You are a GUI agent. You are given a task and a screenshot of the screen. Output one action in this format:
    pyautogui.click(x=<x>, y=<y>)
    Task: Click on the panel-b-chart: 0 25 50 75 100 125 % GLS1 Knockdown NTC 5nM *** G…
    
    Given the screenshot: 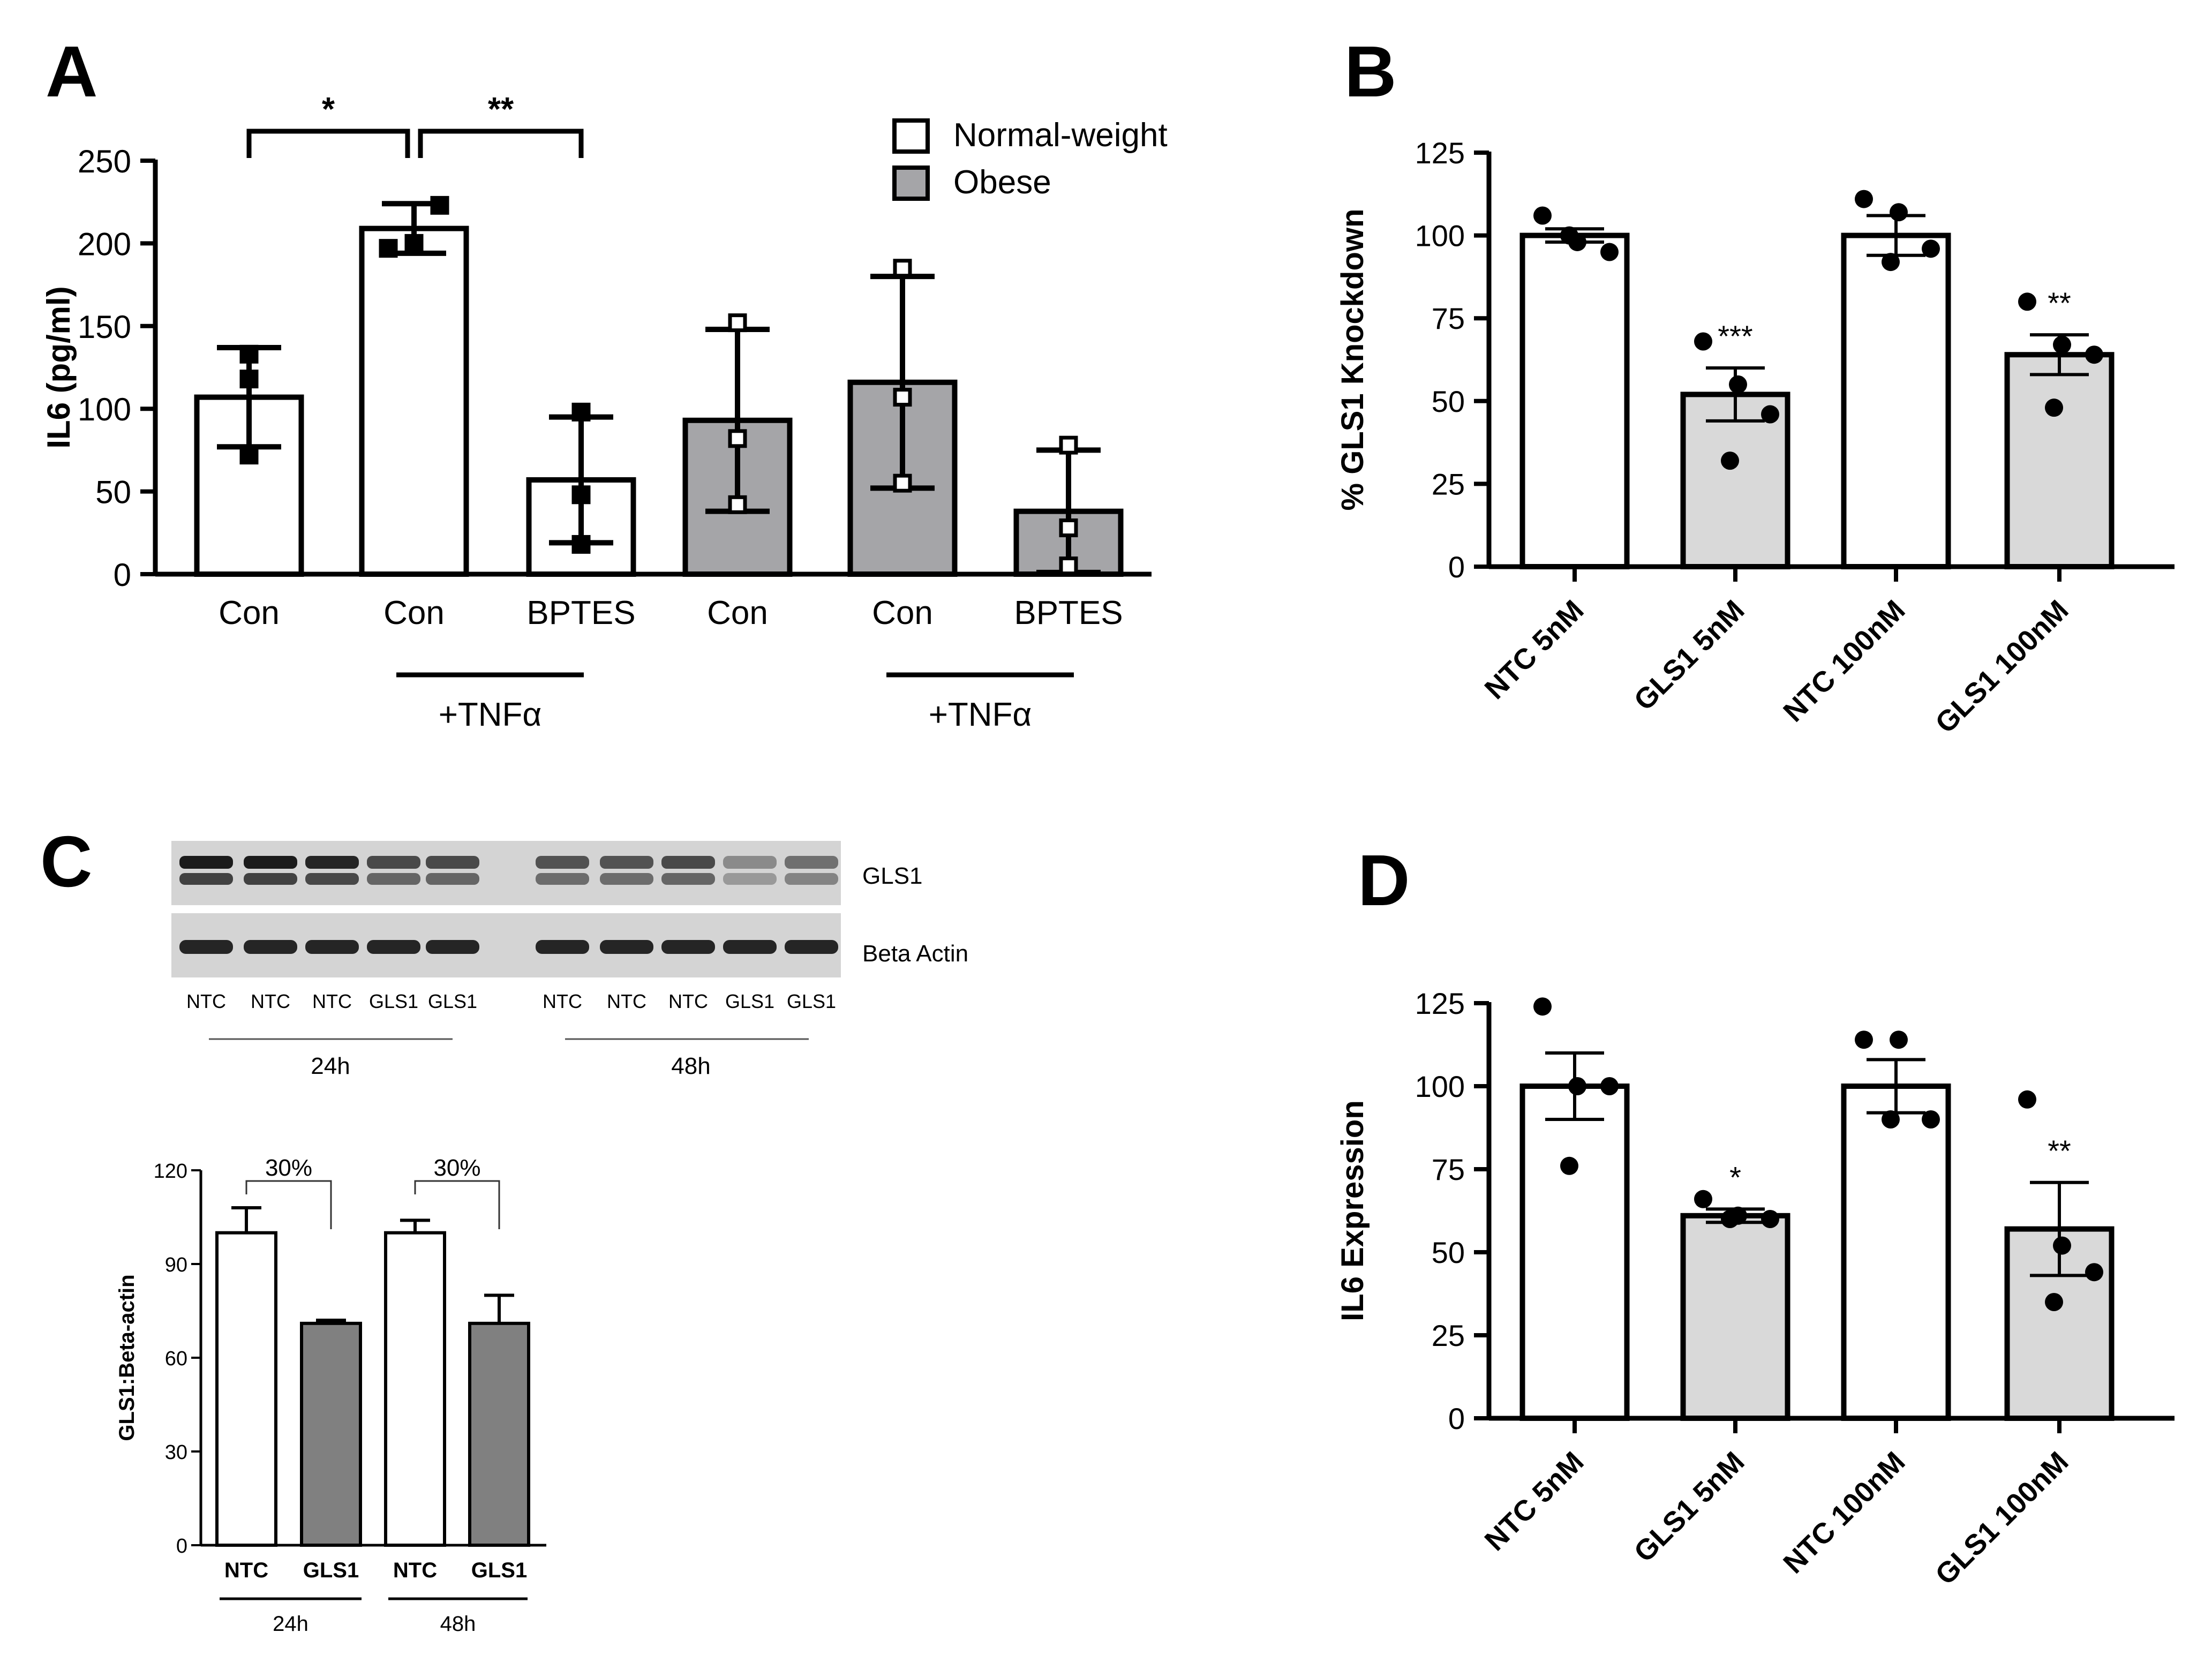 What is the action you would take?
    pyautogui.click(x=1755, y=438)
    